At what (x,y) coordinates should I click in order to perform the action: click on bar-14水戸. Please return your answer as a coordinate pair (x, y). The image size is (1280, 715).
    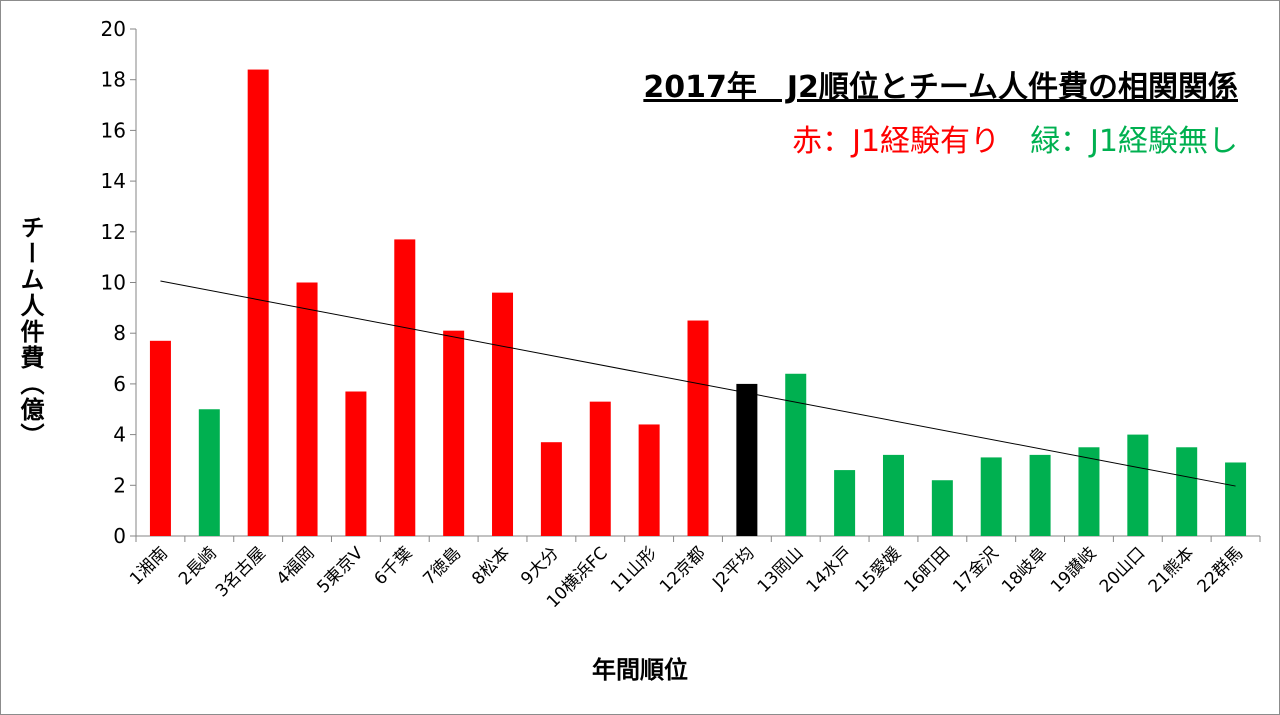
    Looking at the image, I should click on (845, 503).